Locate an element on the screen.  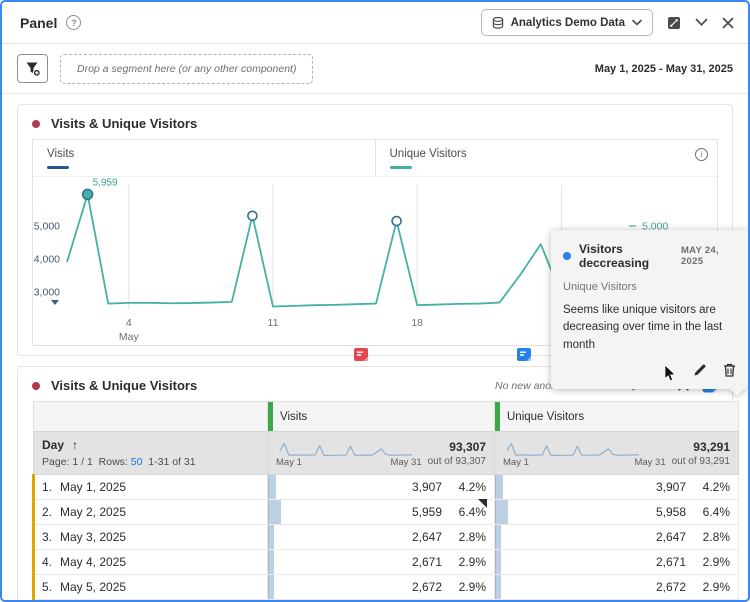
panel-header: Panel ? Analytics Demo Data is located at coordinates (375, 23).